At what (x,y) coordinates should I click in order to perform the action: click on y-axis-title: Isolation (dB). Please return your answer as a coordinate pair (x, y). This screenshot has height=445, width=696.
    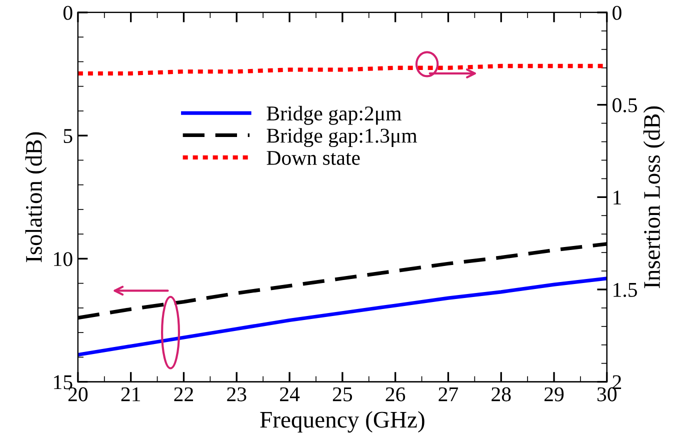
    Looking at the image, I should click on (36, 197).